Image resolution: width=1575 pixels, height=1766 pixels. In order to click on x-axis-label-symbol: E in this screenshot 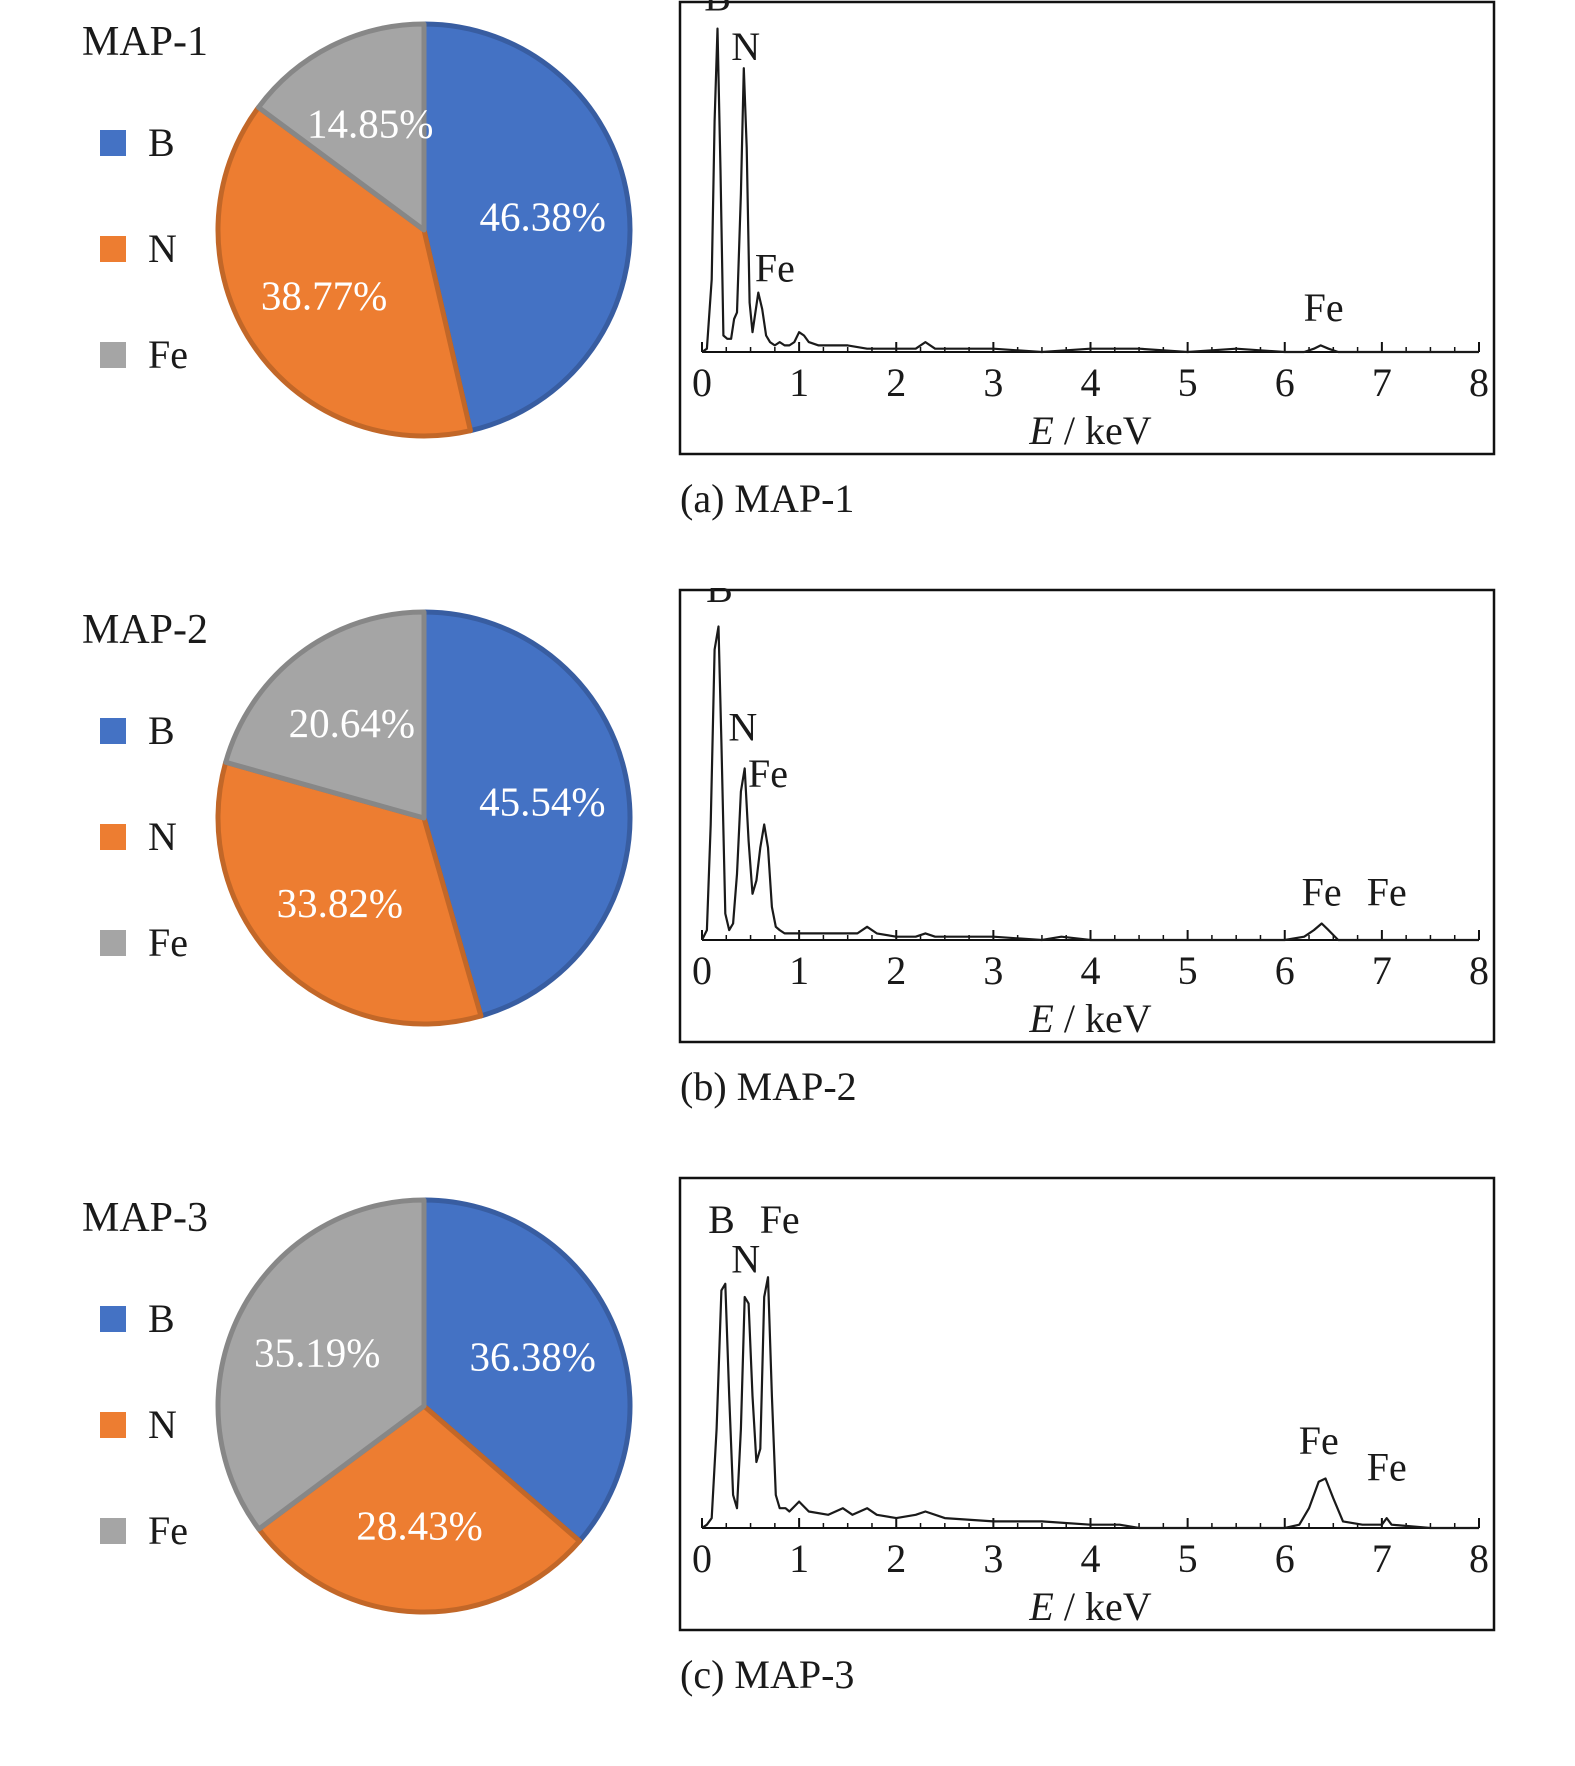, I will do `click(1040, 1606)`.